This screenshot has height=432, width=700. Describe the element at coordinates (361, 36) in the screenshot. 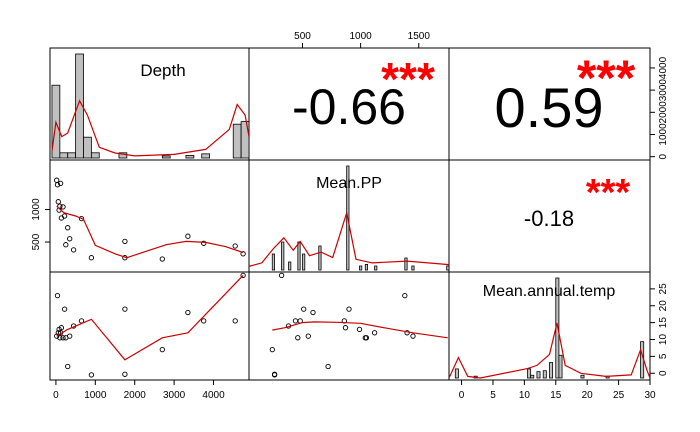

I see `top-axis-tick-label: 1000` at that location.